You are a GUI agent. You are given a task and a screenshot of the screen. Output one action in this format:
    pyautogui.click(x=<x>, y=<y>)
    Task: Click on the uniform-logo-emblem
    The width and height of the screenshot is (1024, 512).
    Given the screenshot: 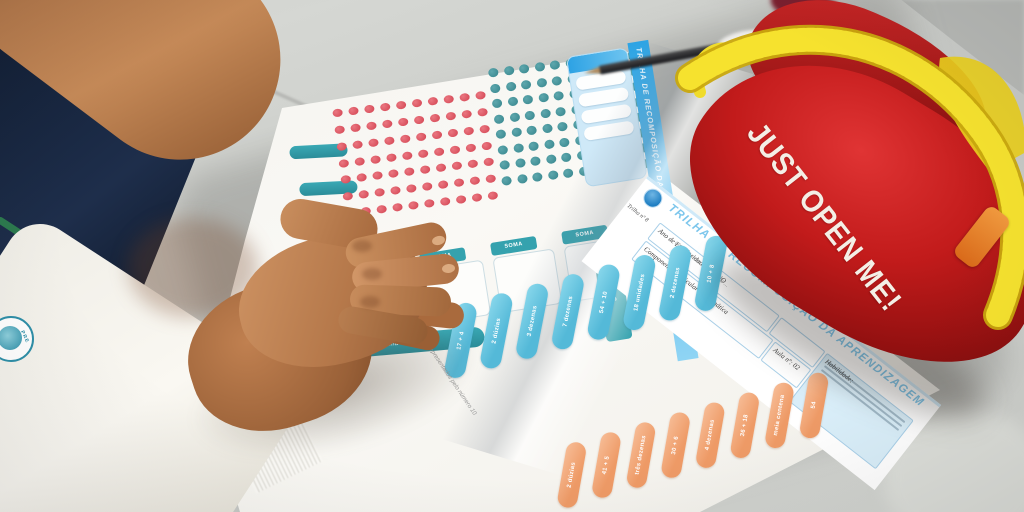 What is the action you would take?
    pyautogui.click(x=11, y=338)
    